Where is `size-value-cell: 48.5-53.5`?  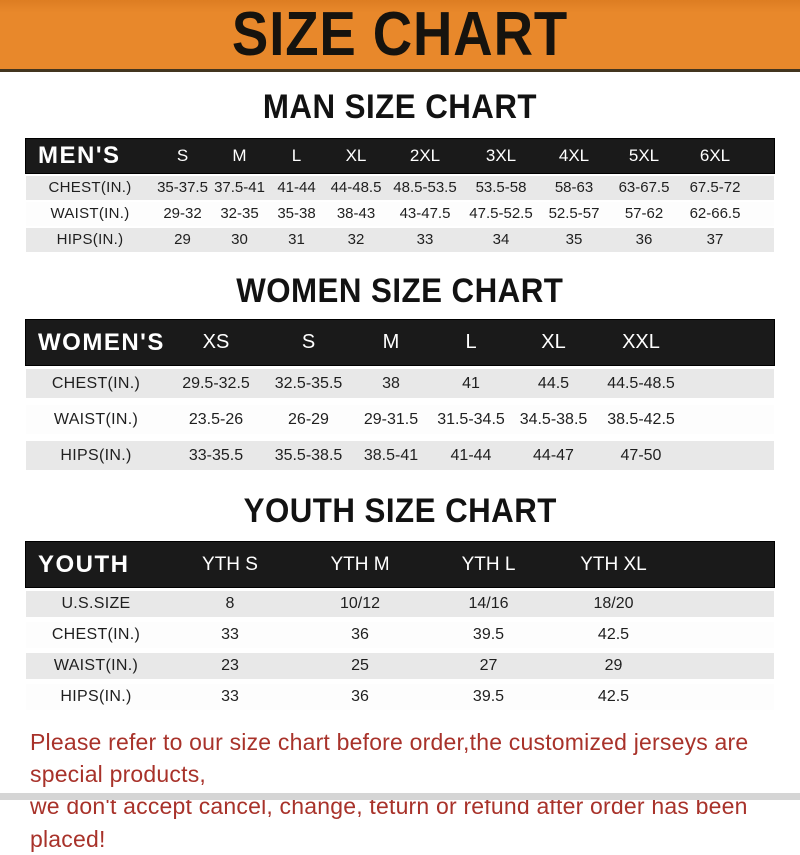 size-value-cell: 48.5-53.5 is located at coordinates (425, 188).